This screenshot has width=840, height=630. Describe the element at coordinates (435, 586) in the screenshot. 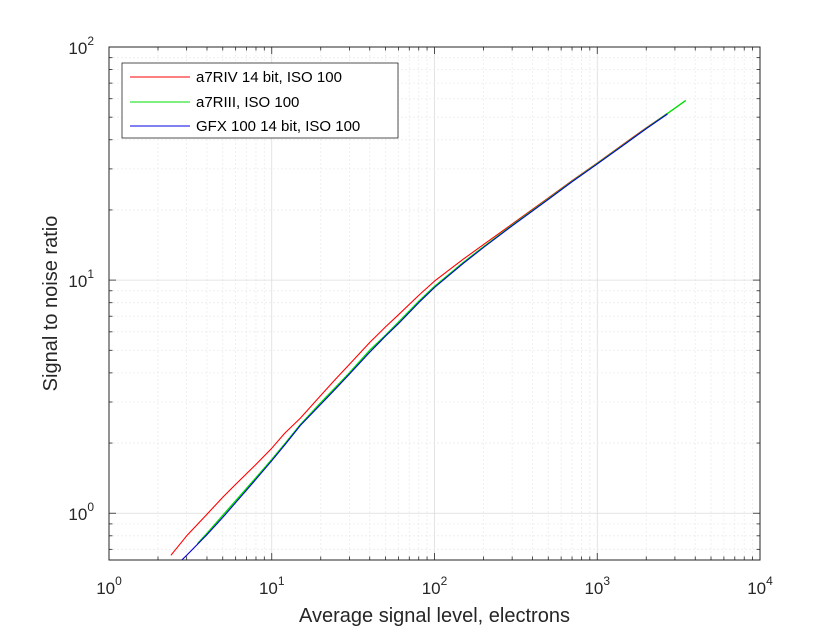

I see `x-tick-label: 10²` at that location.